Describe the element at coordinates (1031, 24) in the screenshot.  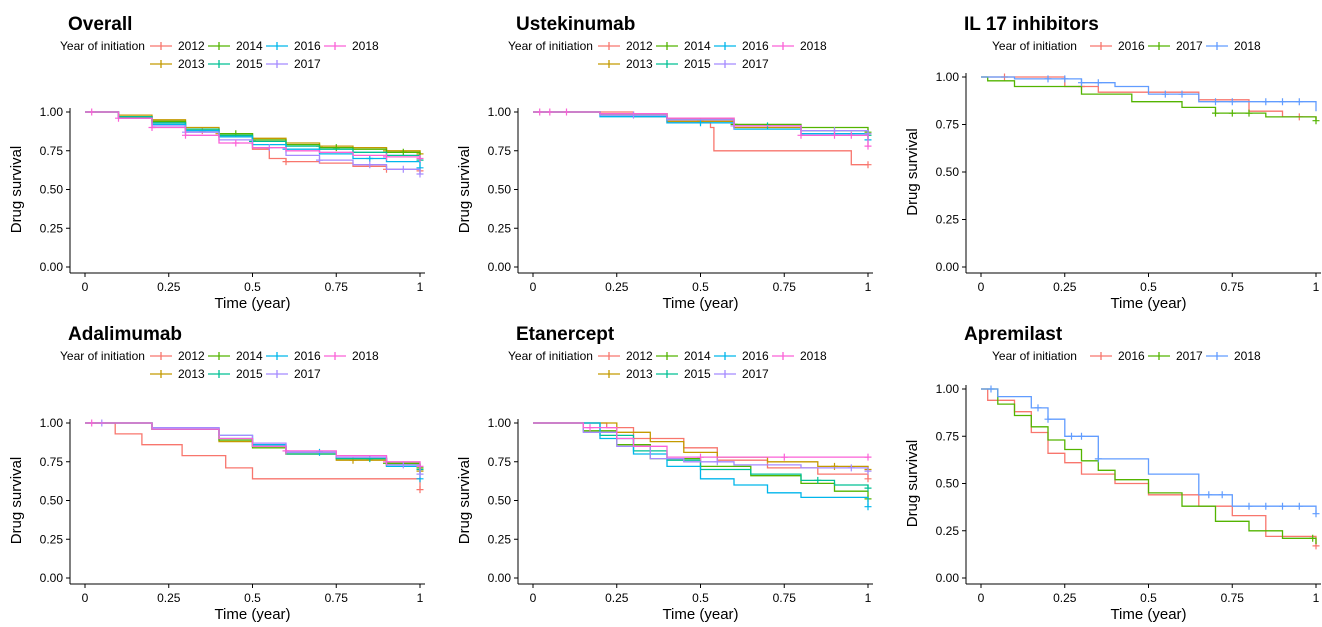
I see `panel-title: IL 17 inhibitors` at that location.